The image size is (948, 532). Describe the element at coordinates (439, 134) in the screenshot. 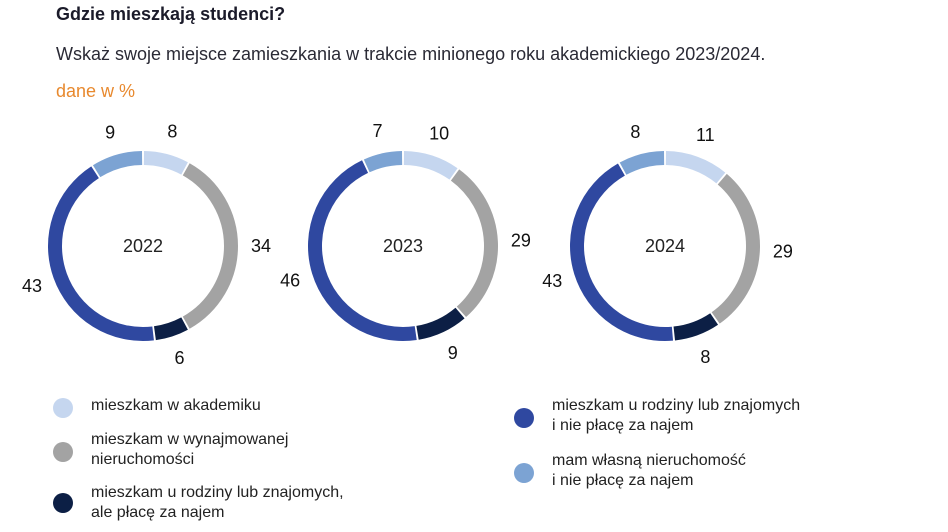

I see `value-label: 10` at that location.